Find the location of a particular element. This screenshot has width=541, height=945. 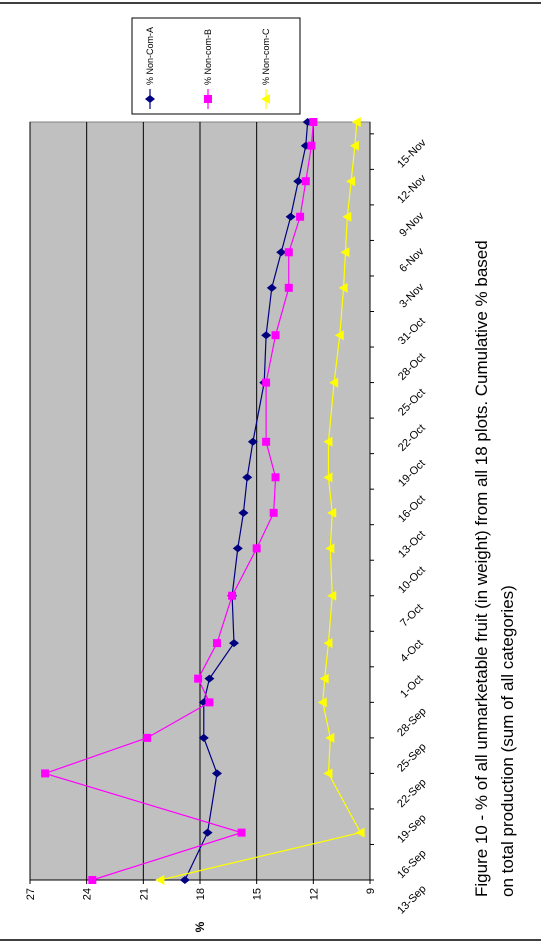

x-tick-label: 10-Oct is located at coordinates (412, 580).